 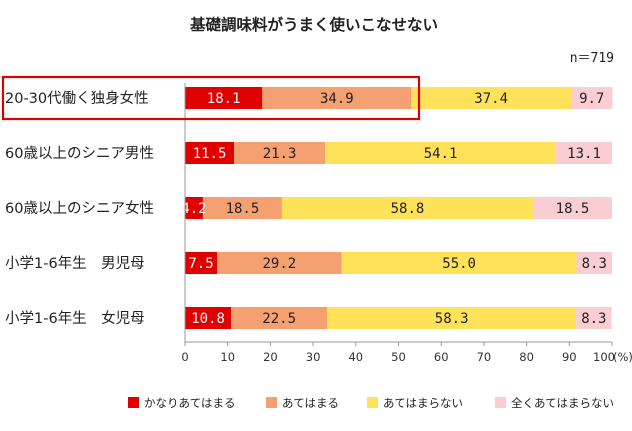 I want to click on data-label: 13.1, so click(x=584, y=154).